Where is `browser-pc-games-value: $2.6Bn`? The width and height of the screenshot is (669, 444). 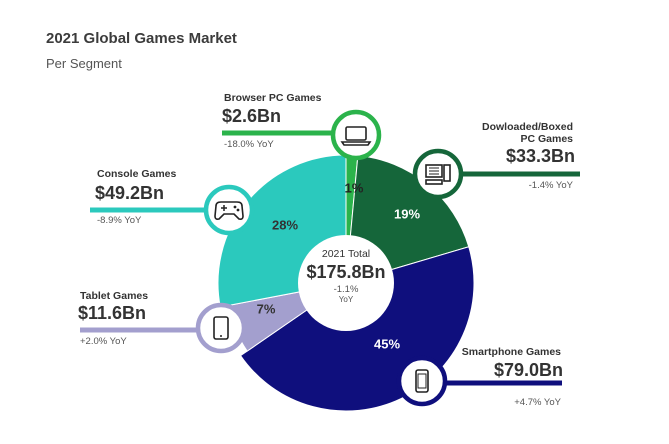
browser-pc-games-value: $2.6Bn is located at coordinates (252, 116).